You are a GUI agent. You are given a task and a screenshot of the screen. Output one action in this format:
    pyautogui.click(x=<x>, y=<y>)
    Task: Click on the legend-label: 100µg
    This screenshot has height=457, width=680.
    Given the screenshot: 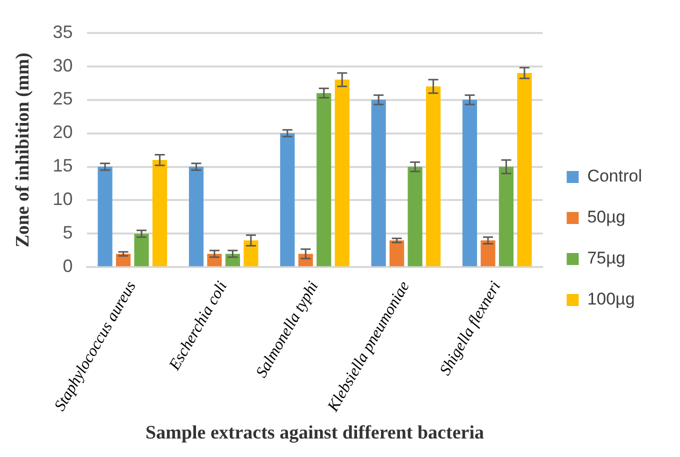 What is the action you would take?
    pyautogui.click(x=611, y=299)
    